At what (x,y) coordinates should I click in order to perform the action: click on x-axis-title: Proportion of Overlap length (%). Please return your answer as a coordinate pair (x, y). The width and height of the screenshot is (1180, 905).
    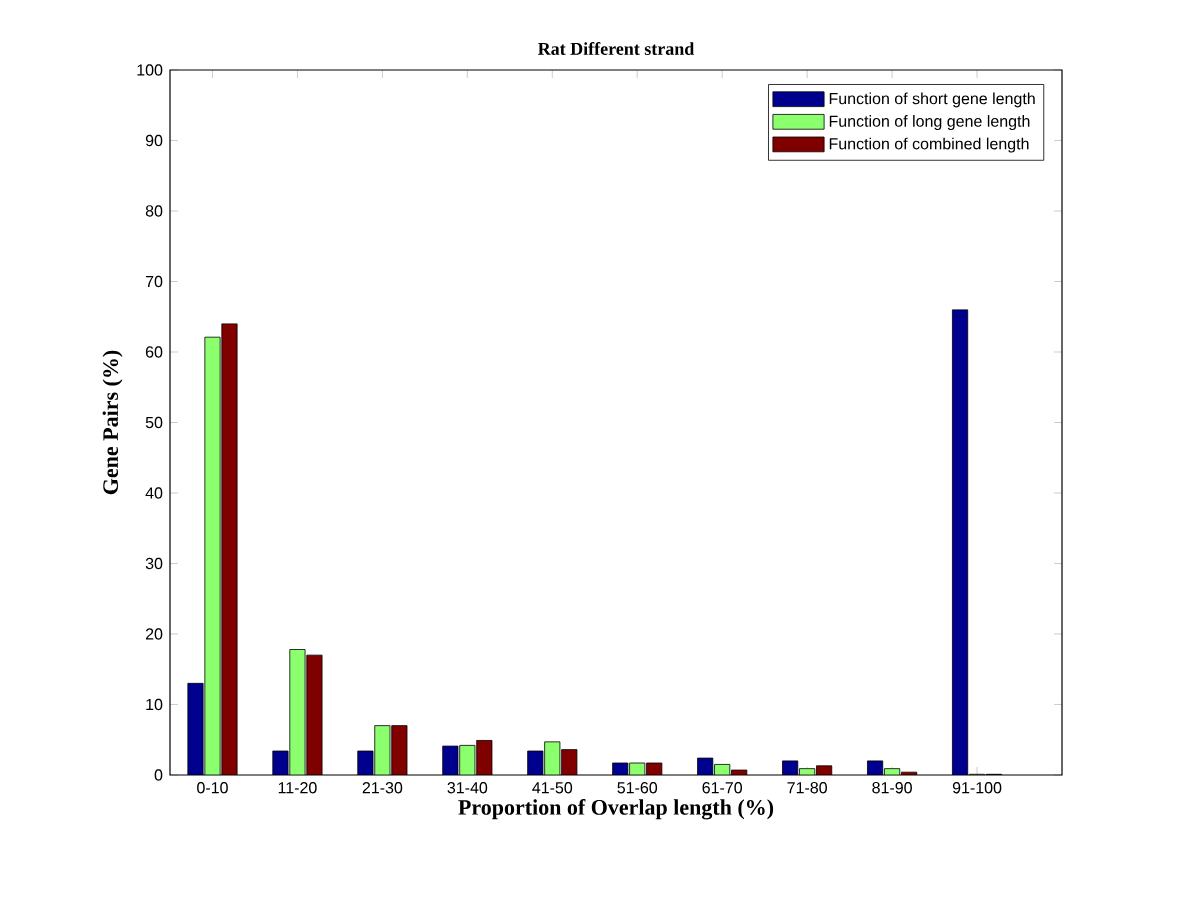
    Looking at the image, I should click on (616, 809).